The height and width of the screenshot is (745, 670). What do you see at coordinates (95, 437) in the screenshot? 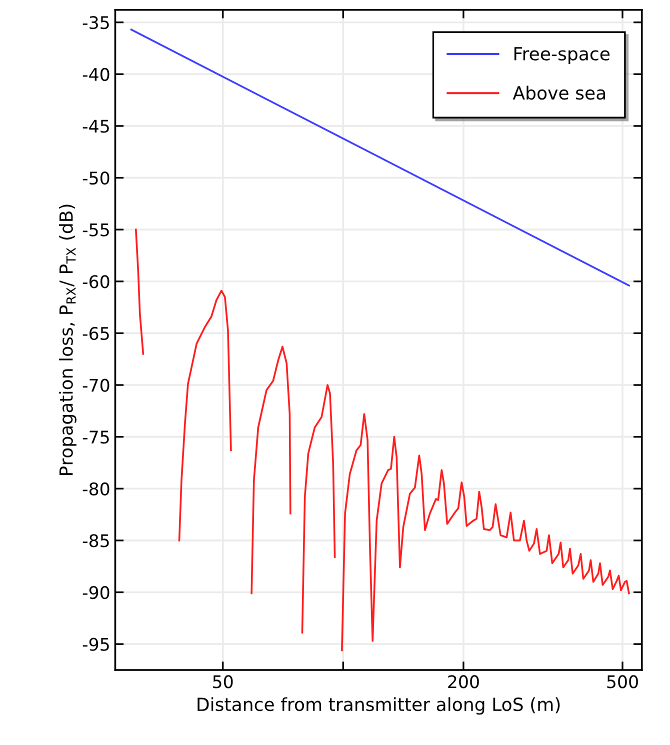
I see `y-tick-label: -75` at bounding box center [95, 437].